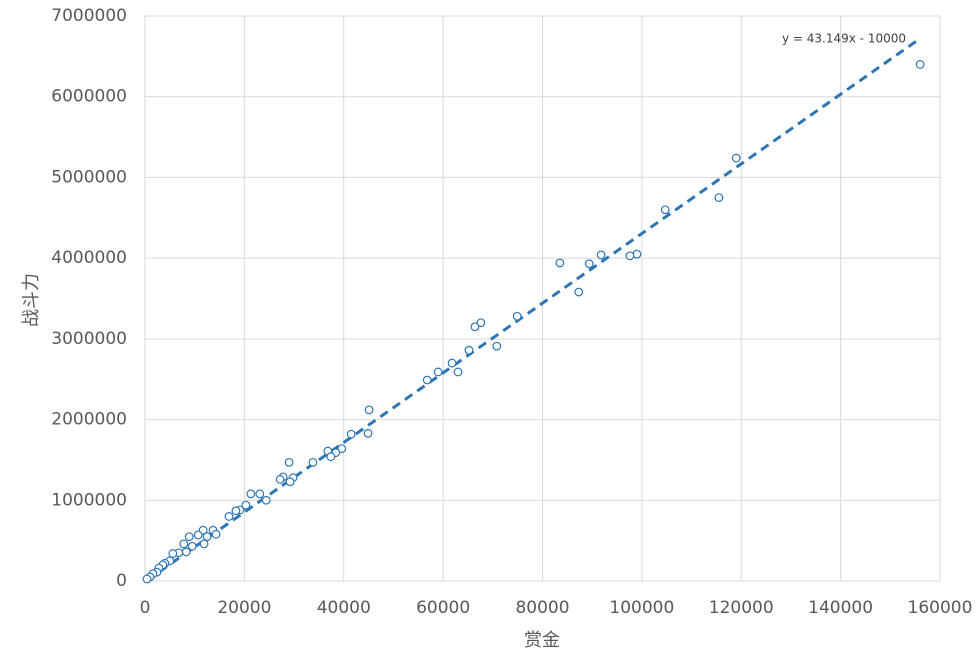 Image resolution: width=977 pixels, height=662 pixels. I want to click on y-tick-label: 2000000, so click(89, 420).